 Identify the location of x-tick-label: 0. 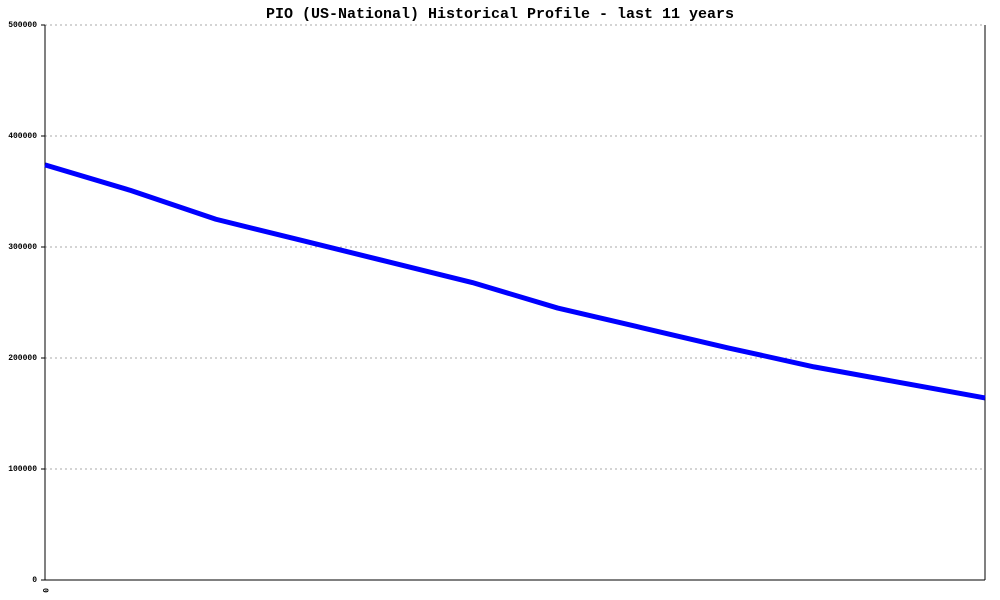
(44, 590).